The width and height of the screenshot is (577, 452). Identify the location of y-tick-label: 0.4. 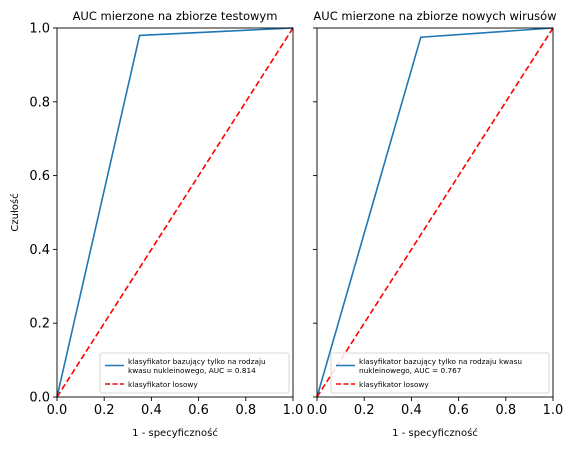
(39, 250).